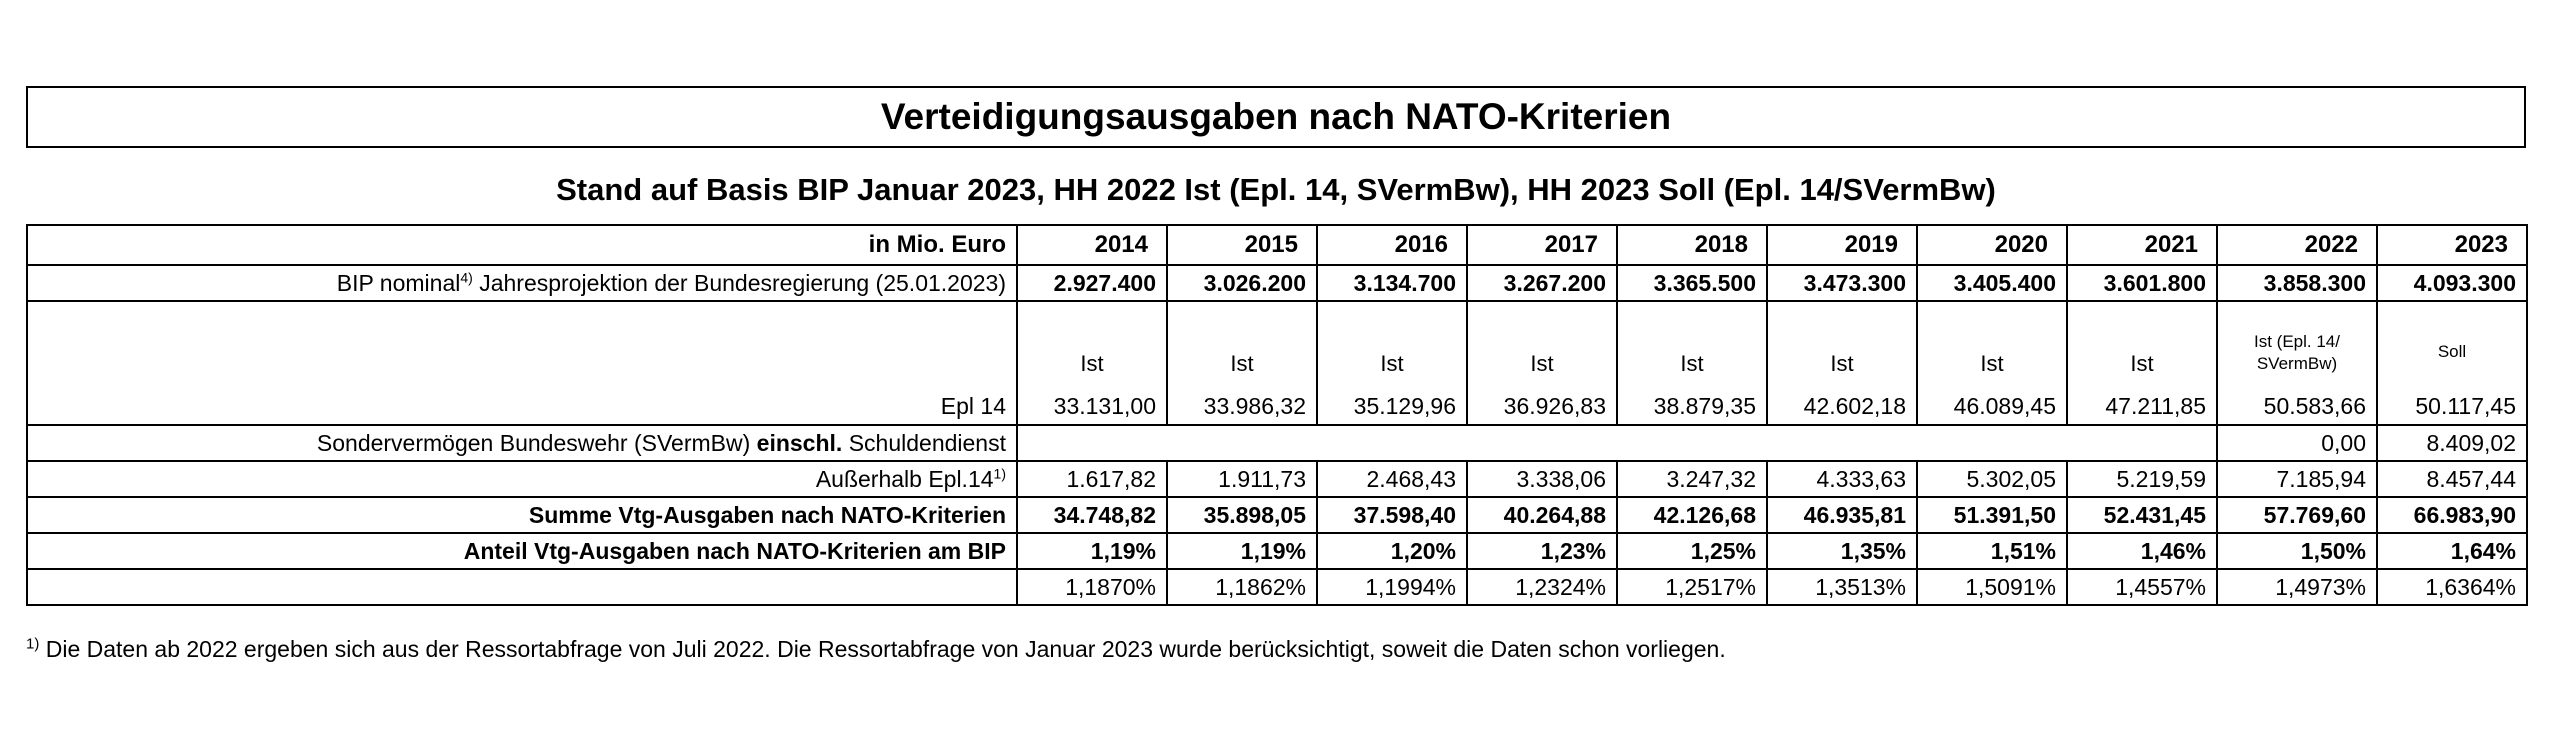 This screenshot has height=739, width=2560. What do you see at coordinates (2452, 363) in the screenshot?
I see `epl14-cell: Soll 50.117,45` at bounding box center [2452, 363].